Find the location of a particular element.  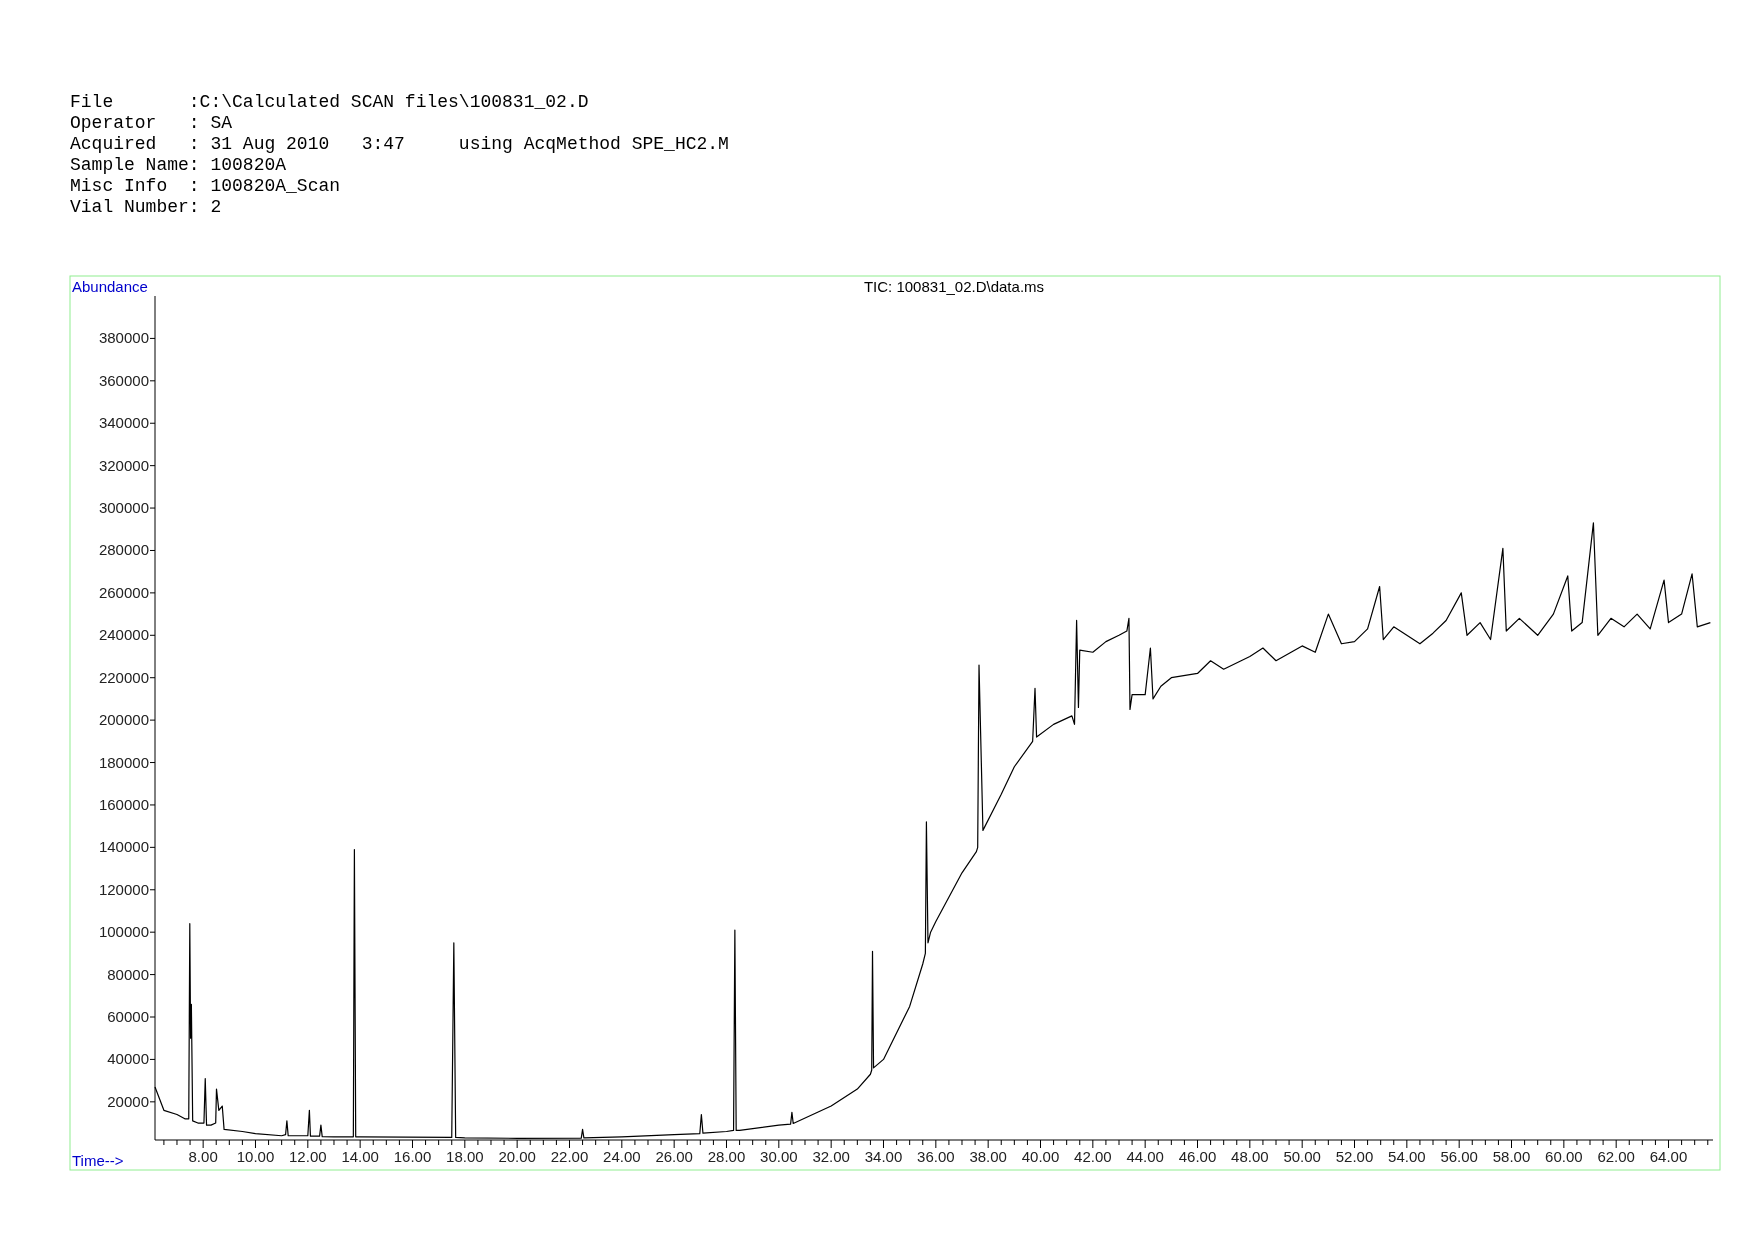

x-tick-label: 64.00 is located at coordinates (1668, 1156).